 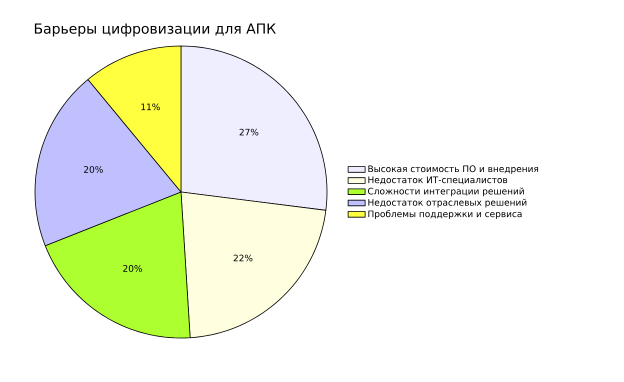 What do you see at coordinates (446, 192) in the screenshot?
I see `legend-label: Сложности интеграции решений` at bounding box center [446, 192].